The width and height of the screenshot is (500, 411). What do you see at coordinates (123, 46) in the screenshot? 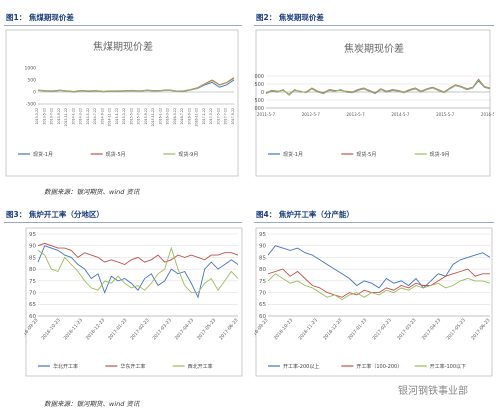
I see `chart-title: 焦煤期现价差` at bounding box center [123, 46].